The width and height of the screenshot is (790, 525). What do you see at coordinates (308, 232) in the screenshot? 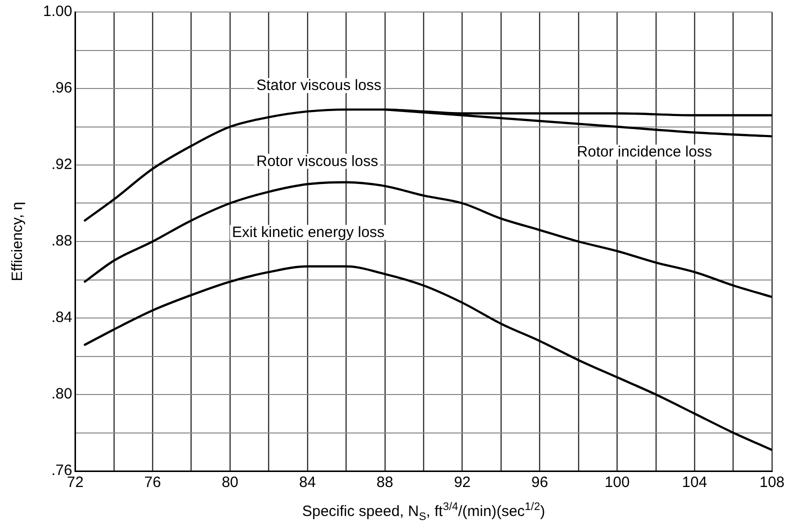
I see `annotation: Exit kinetic energy loss` at bounding box center [308, 232].